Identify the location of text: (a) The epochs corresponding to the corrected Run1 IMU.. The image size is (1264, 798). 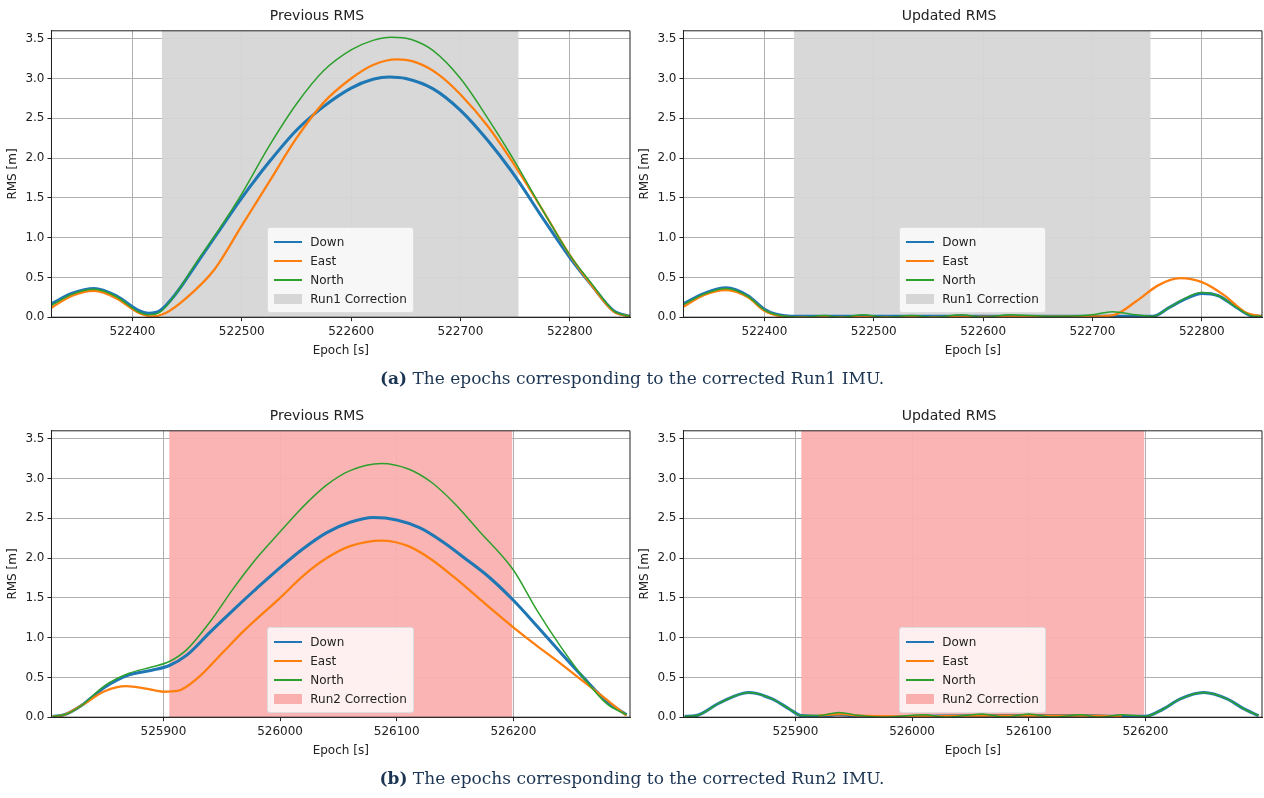
(632, 378).